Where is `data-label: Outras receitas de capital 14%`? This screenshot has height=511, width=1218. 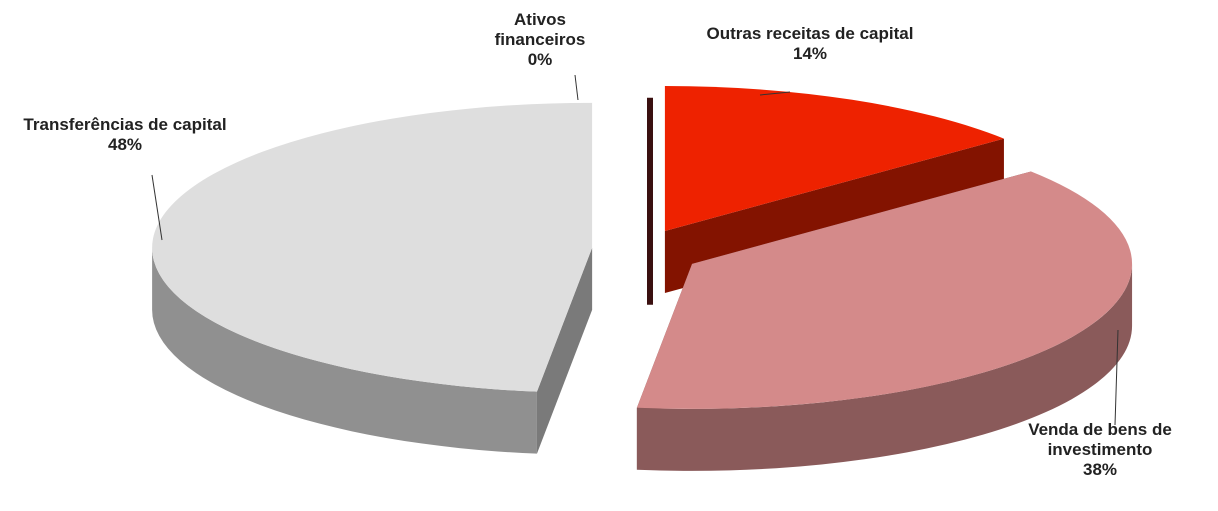 data-label: Outras receitas de capital 14% is located at coordinates (810, 44).